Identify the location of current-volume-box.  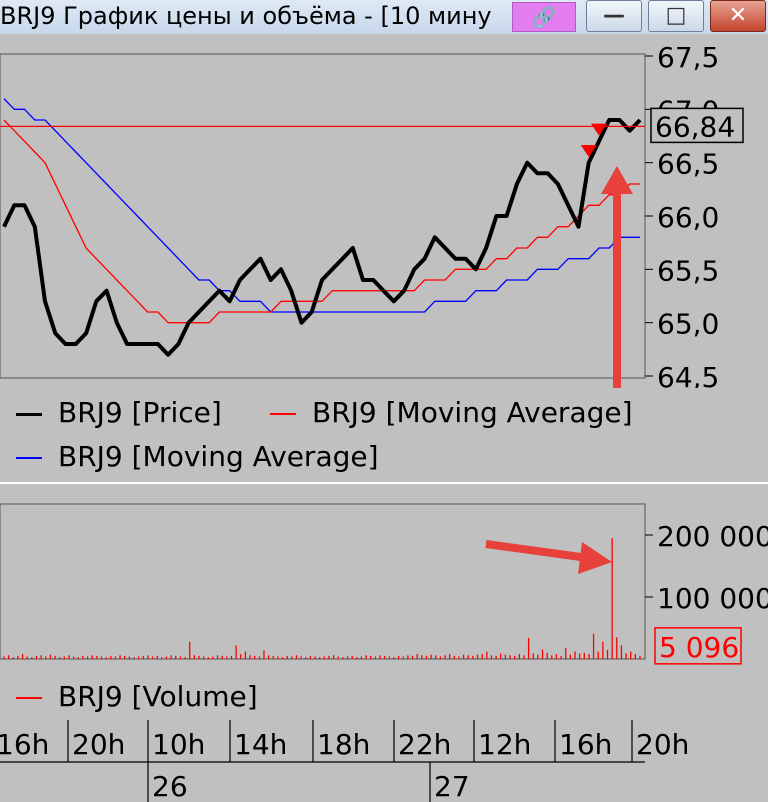
(698, 646).